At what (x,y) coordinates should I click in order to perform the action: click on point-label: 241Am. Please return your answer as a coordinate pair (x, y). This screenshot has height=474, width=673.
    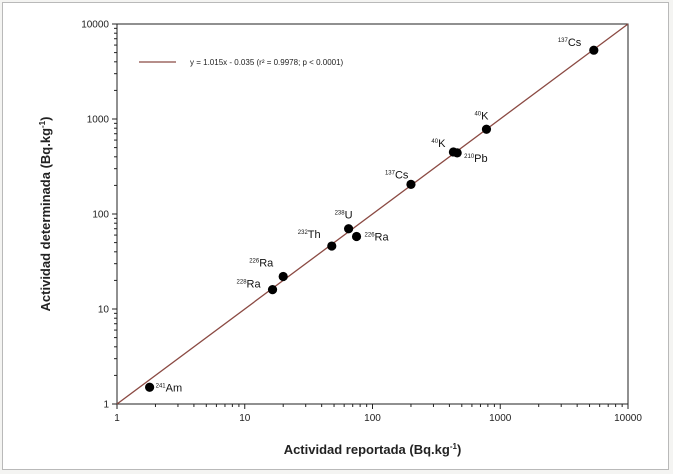
    Looking at the image, I should click on (169, 388).